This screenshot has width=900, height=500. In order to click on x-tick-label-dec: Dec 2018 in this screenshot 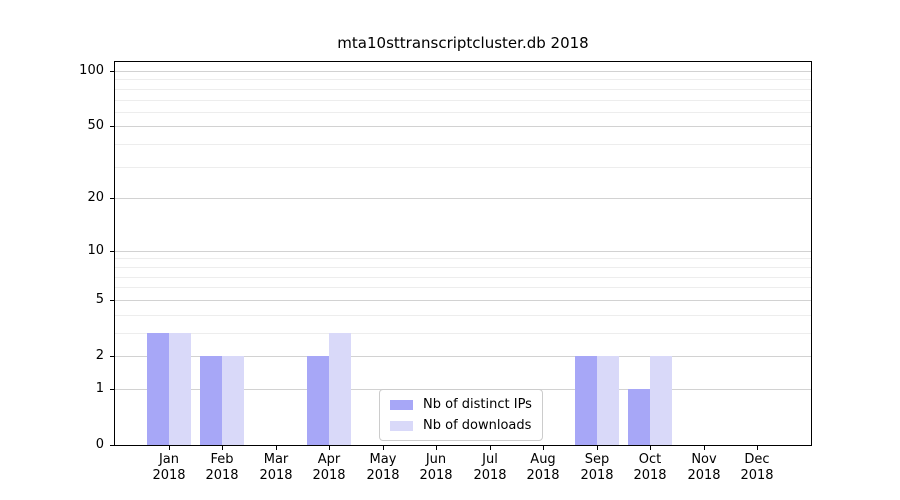, I will do `click(757, 468)`.